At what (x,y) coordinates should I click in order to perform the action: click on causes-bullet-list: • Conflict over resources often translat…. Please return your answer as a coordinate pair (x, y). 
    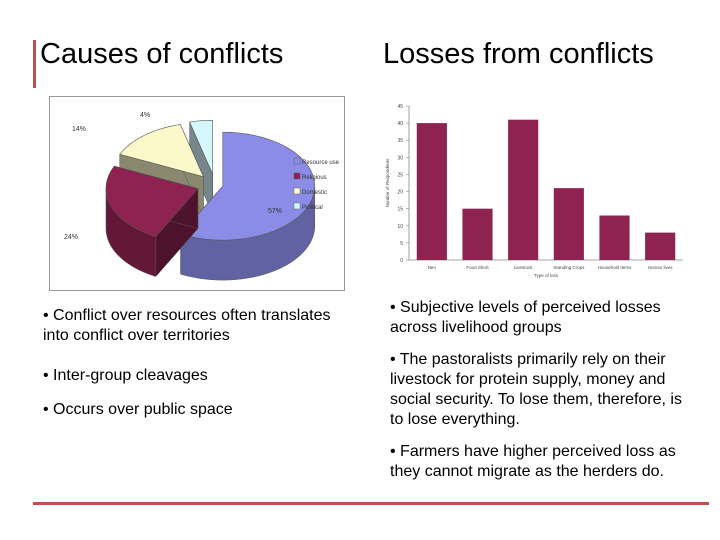
    Looking at the image, I should click on (198, 363).